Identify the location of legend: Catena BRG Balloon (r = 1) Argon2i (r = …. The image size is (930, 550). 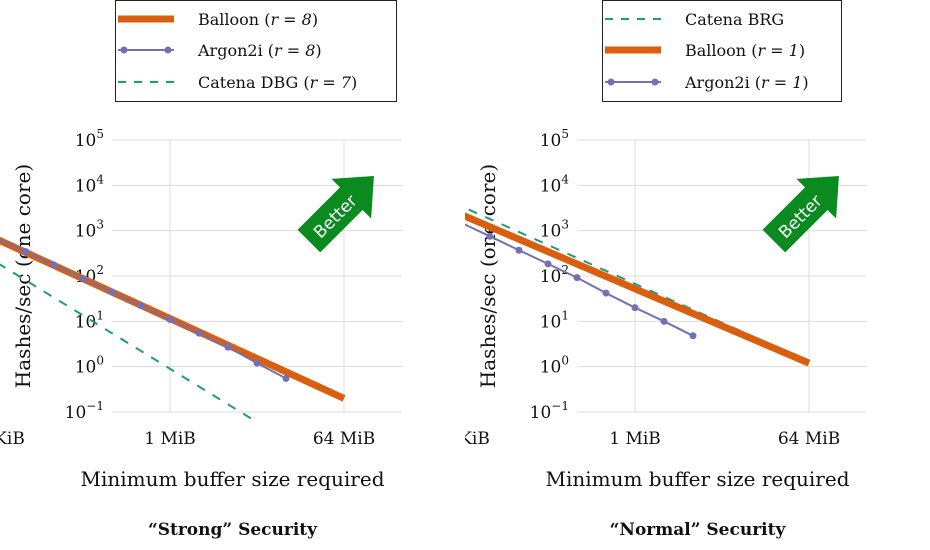
(722, 51).